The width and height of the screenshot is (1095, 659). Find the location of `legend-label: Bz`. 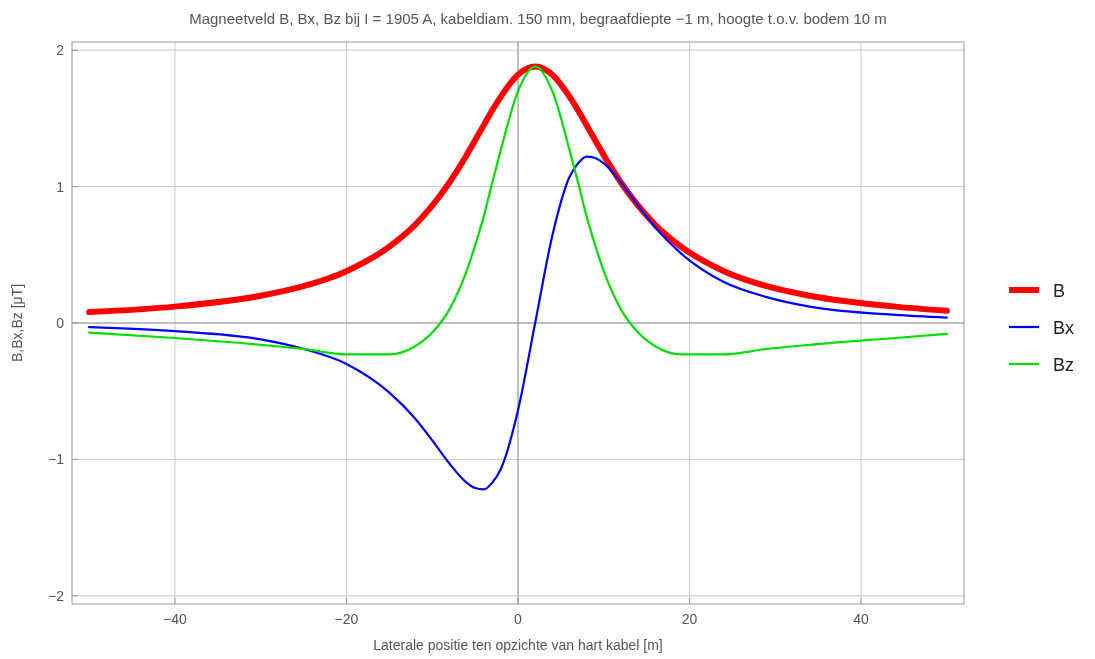

legend-label: Bz is located at coordinates (1064, 365).